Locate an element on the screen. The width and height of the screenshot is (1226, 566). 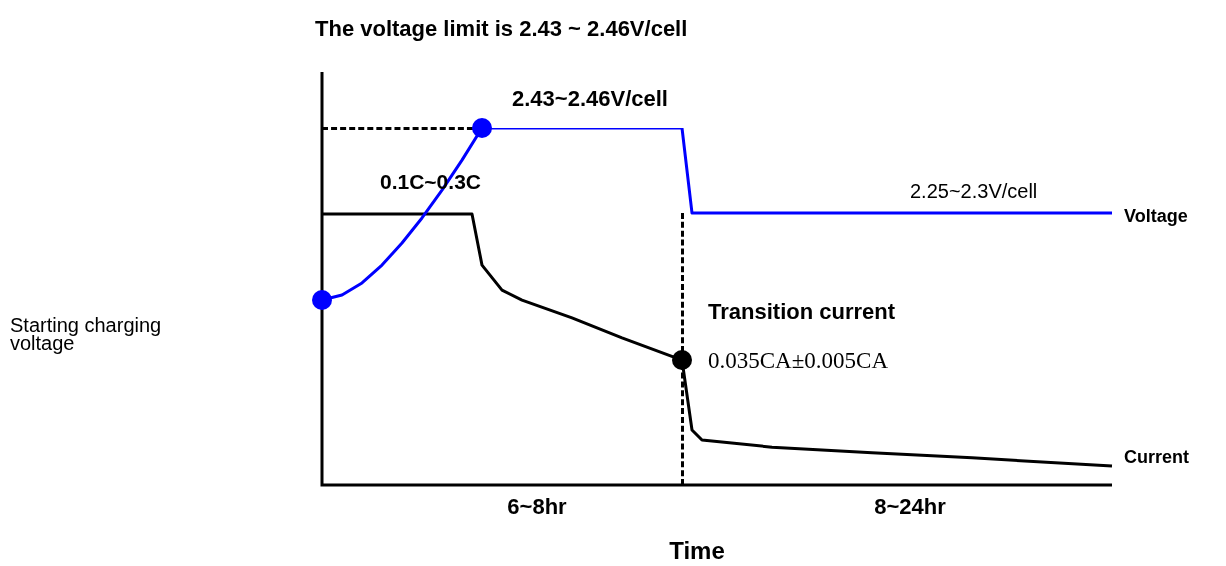
x-axis-title: Time is located at coordinates (697, 550).